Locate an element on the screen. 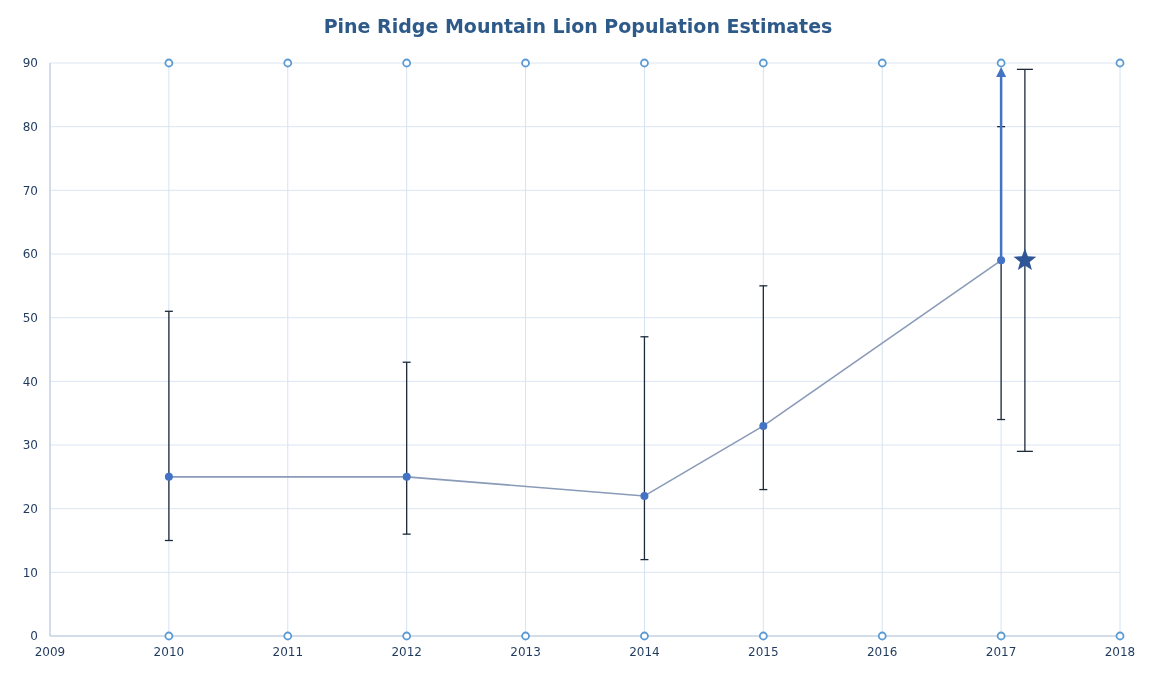  y-tick-label: 20 is located at coordinates (30, 508).